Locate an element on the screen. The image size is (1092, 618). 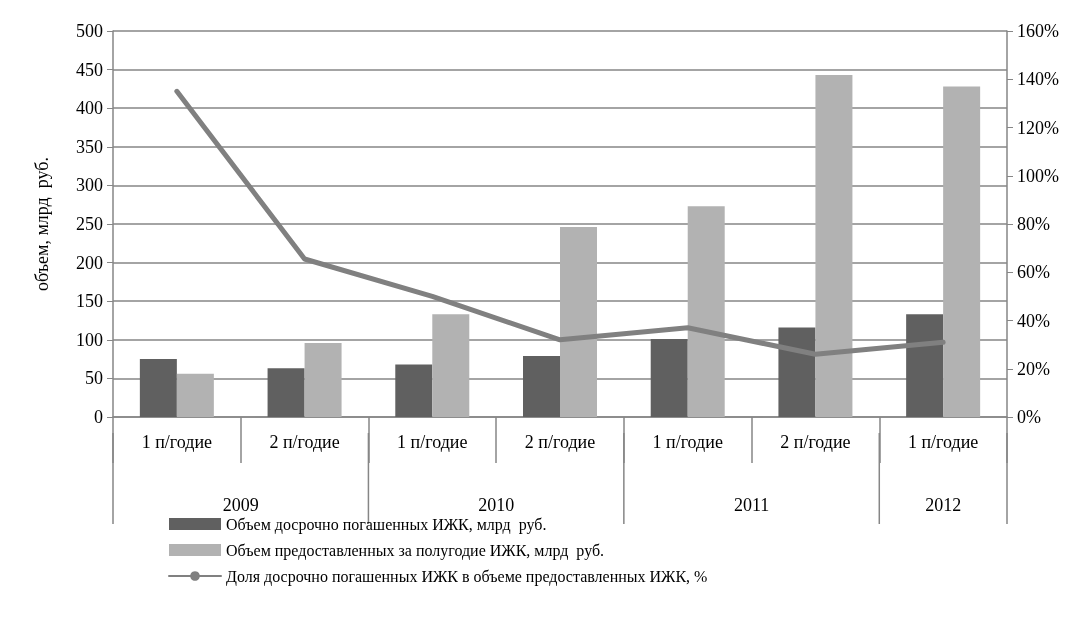
y-tick-label: 250 is located at coordinates (89, 224).